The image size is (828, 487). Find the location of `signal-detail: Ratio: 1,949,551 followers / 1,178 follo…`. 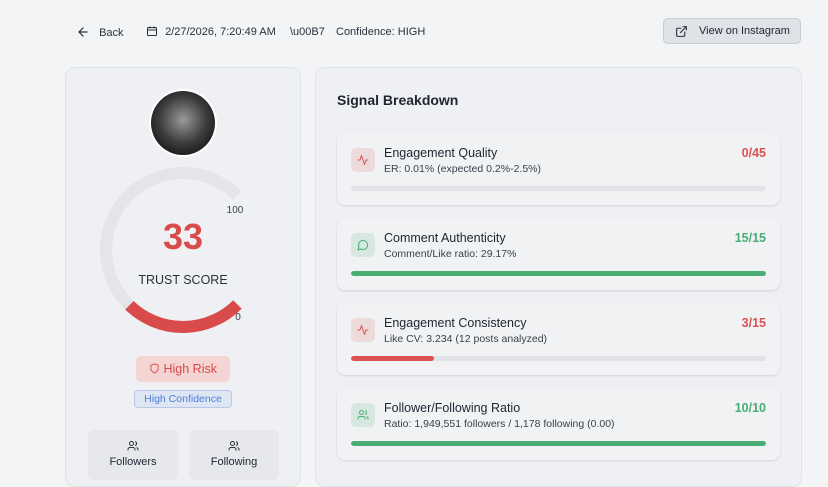

signal-detail: Ratio: 1,949,551 followers / 1,178 follo… is located at coordinates (499, 424).